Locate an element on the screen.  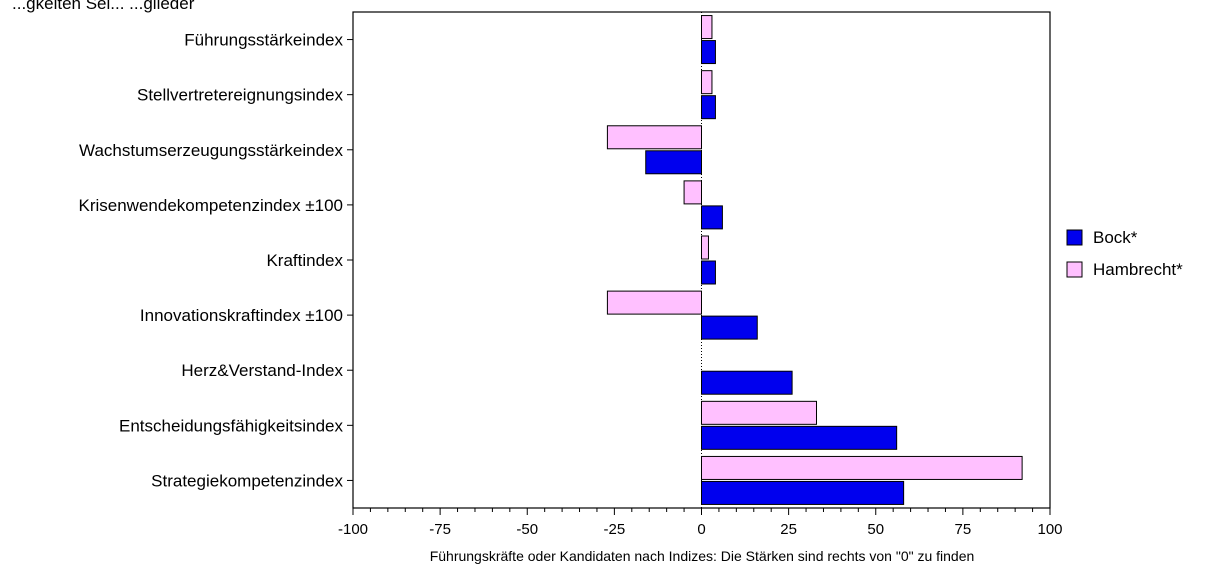
category-label: Stellvertretereignungsindex is located at coordinates (240, 95).